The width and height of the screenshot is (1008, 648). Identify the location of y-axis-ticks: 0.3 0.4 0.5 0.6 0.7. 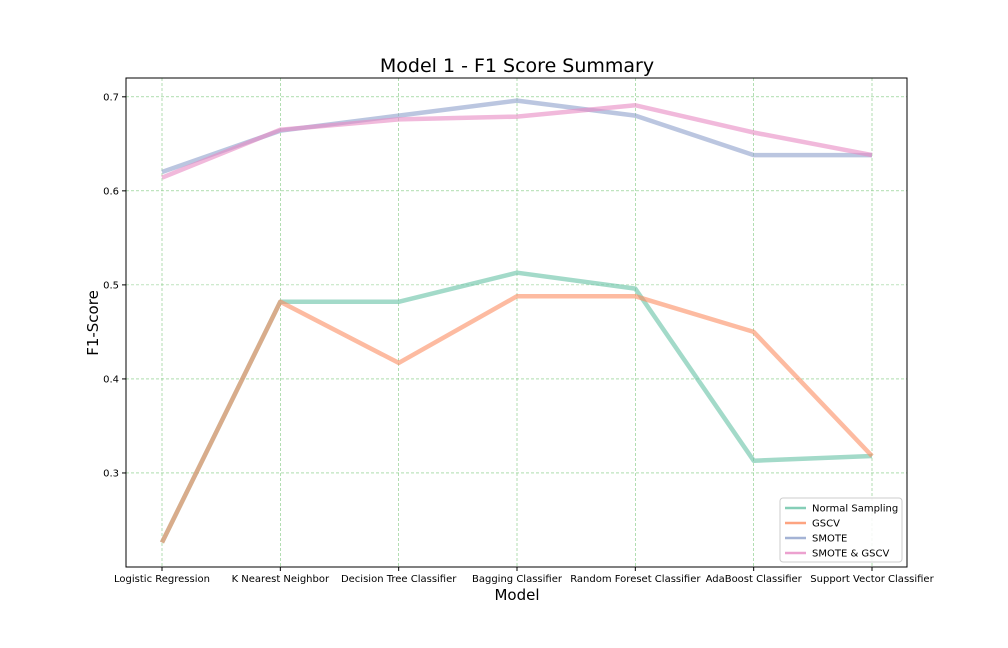
(114, 285).